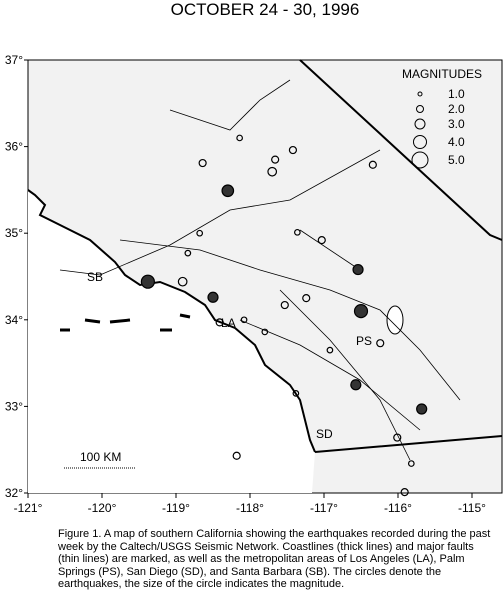 The height and width of the screenshot is (603, 503). Describe the element at coordinates (14, 406) in the screenshot. I see `y-tick-label: 33°` at that location.